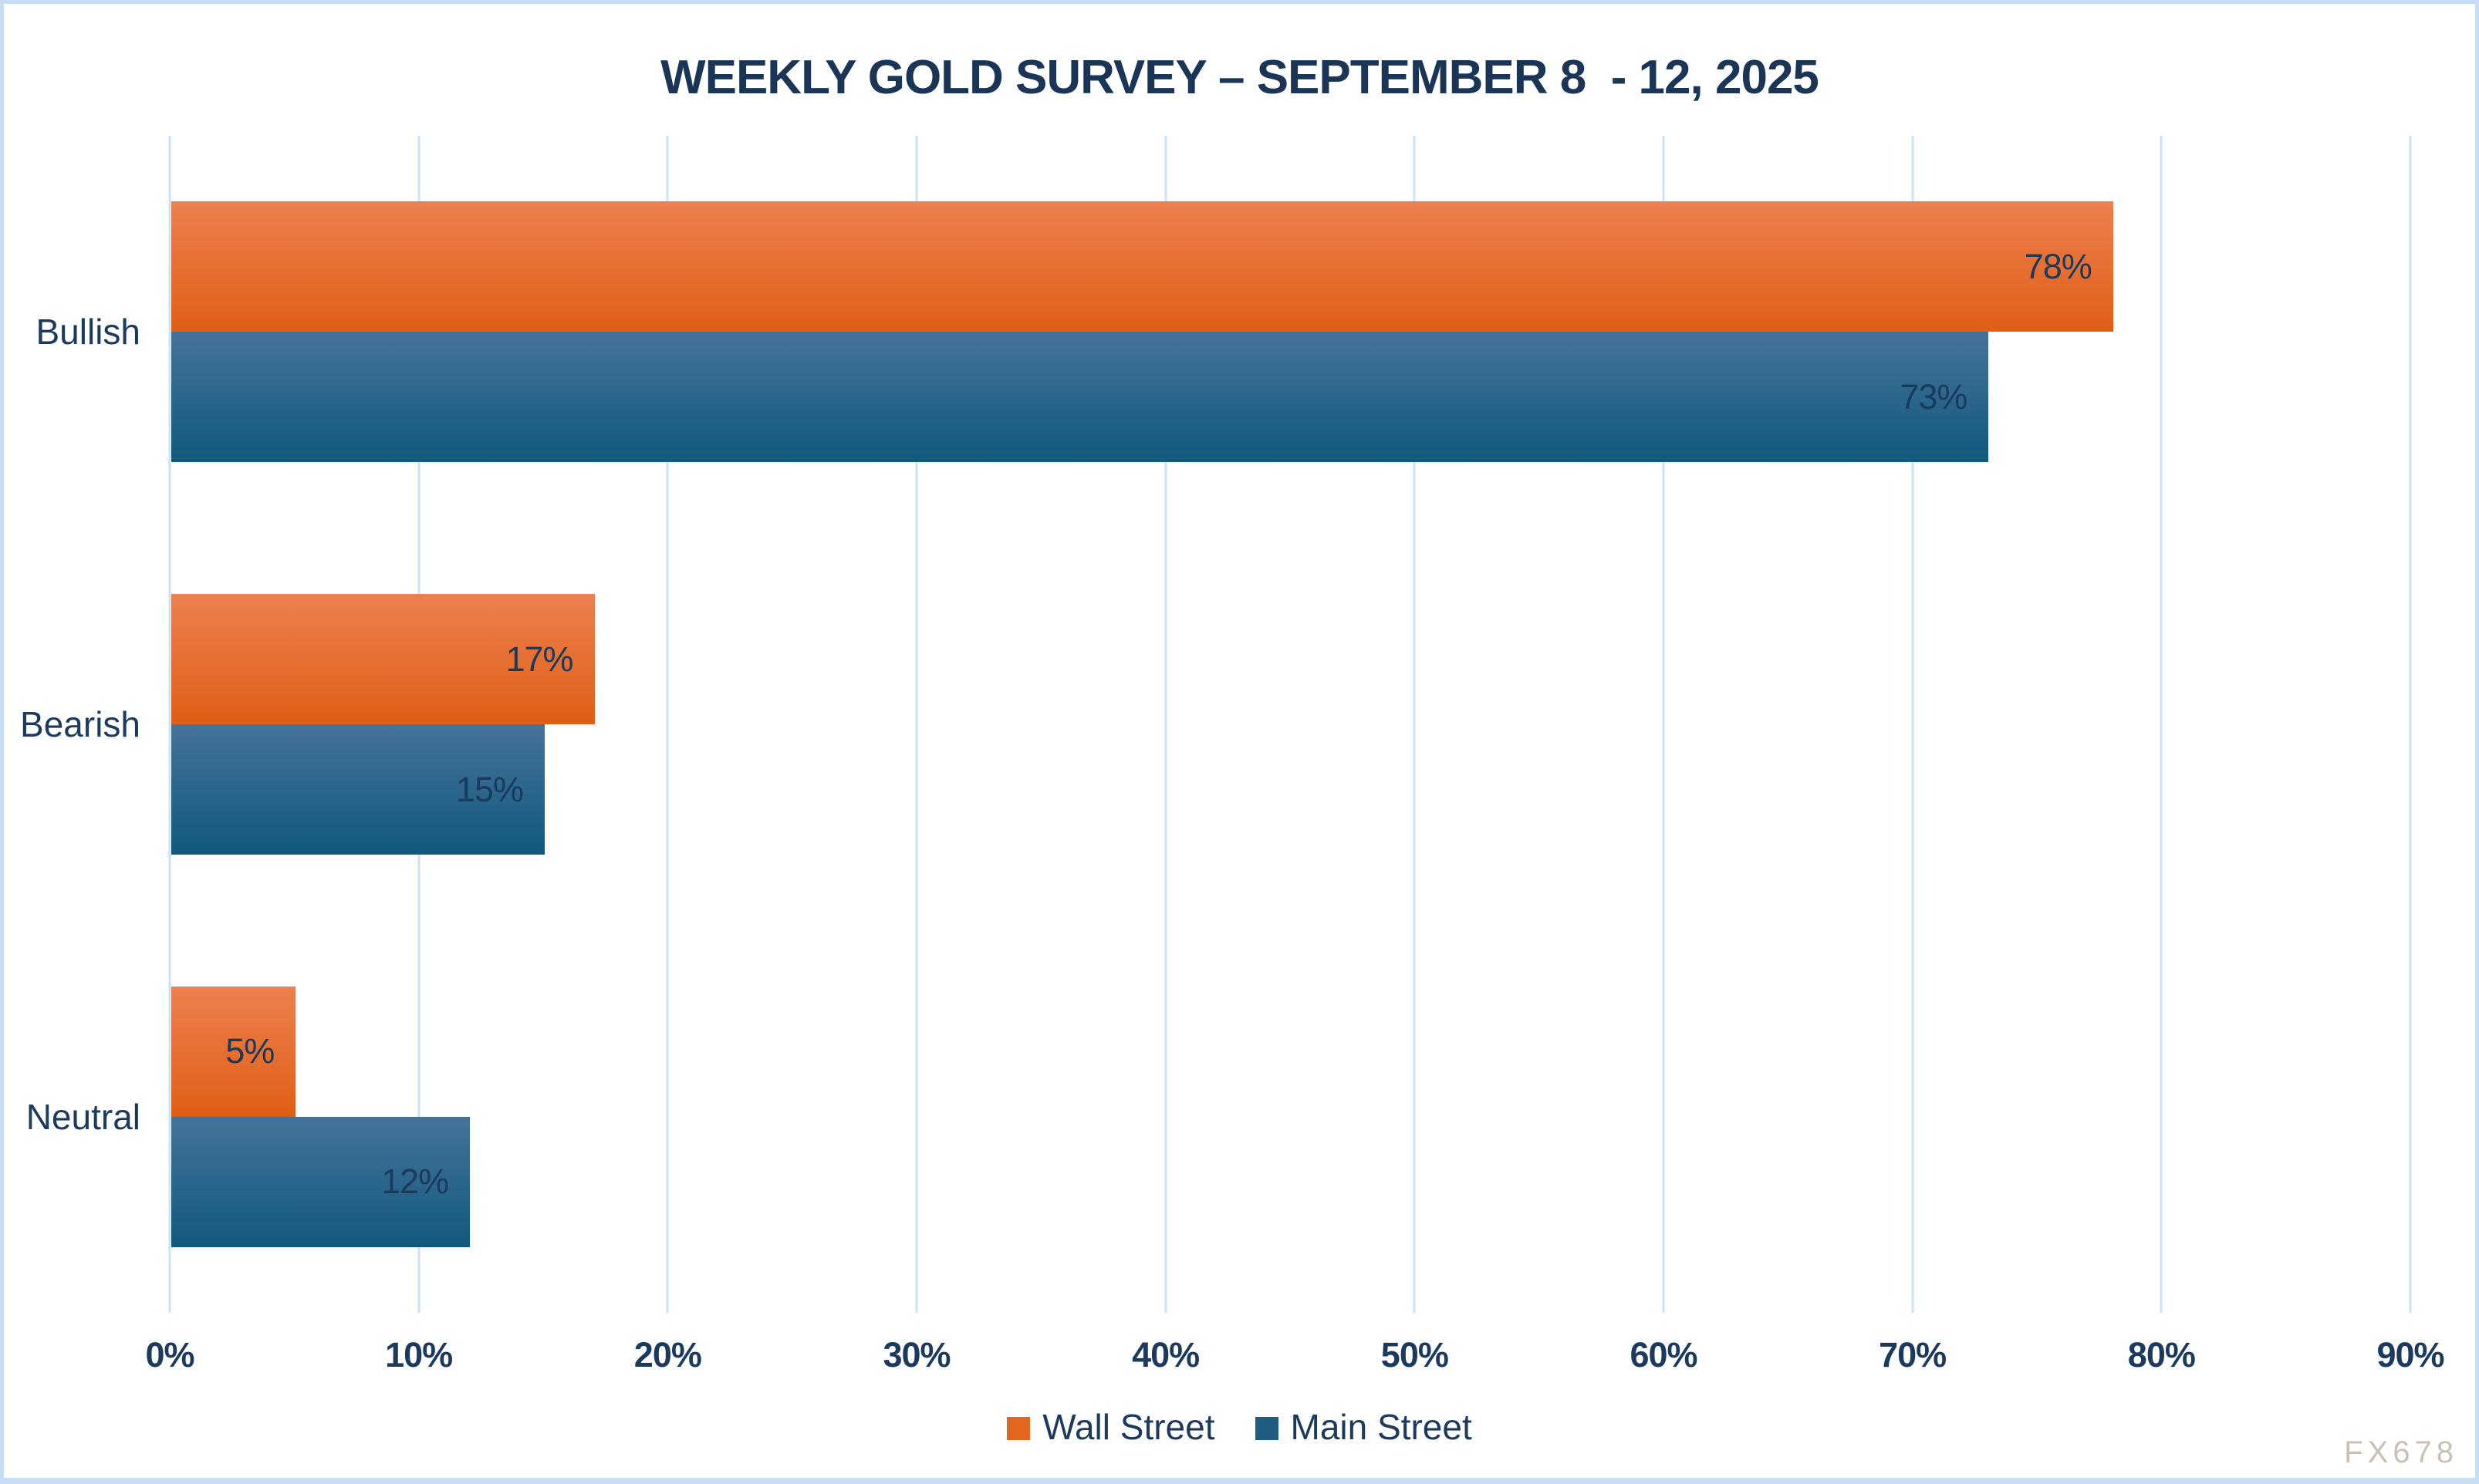  I want to click on x-axis-tick-label: 20%, so click(667, 1354).